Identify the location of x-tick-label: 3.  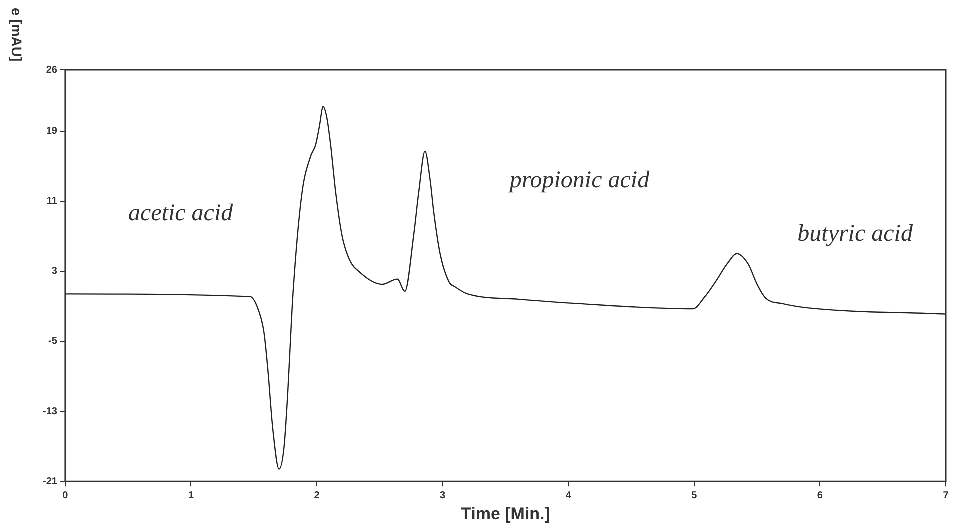
(443, 496).